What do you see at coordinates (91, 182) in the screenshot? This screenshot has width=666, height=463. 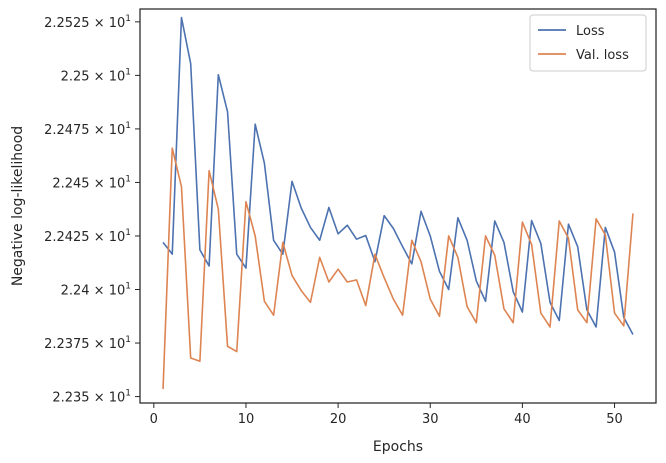 I see `y-tick-label: 2.245 × 10¹` at bounding box center [91, 182].